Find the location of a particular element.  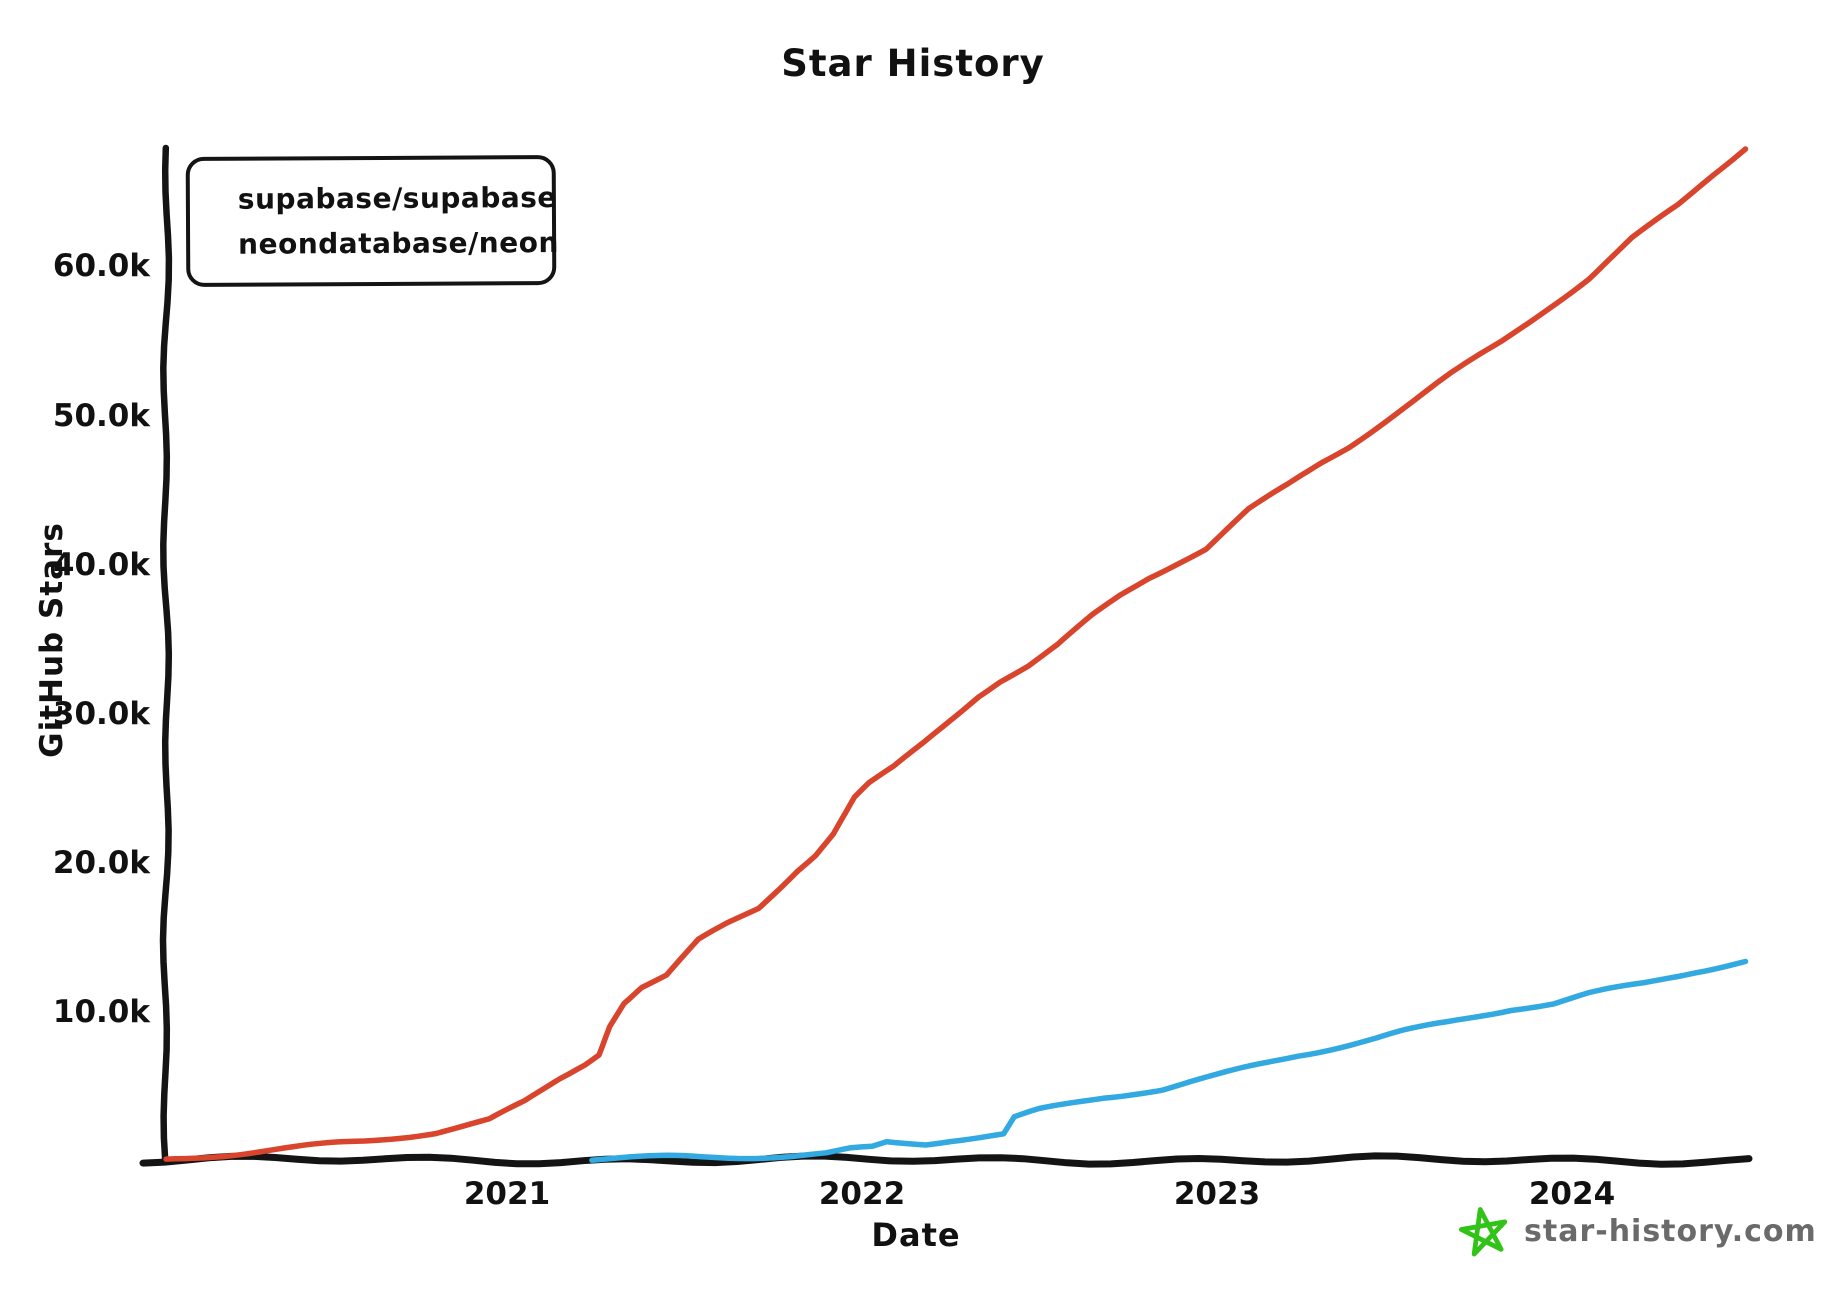

y-tick-label: 10.0k is located at coordinates (101, 1012).